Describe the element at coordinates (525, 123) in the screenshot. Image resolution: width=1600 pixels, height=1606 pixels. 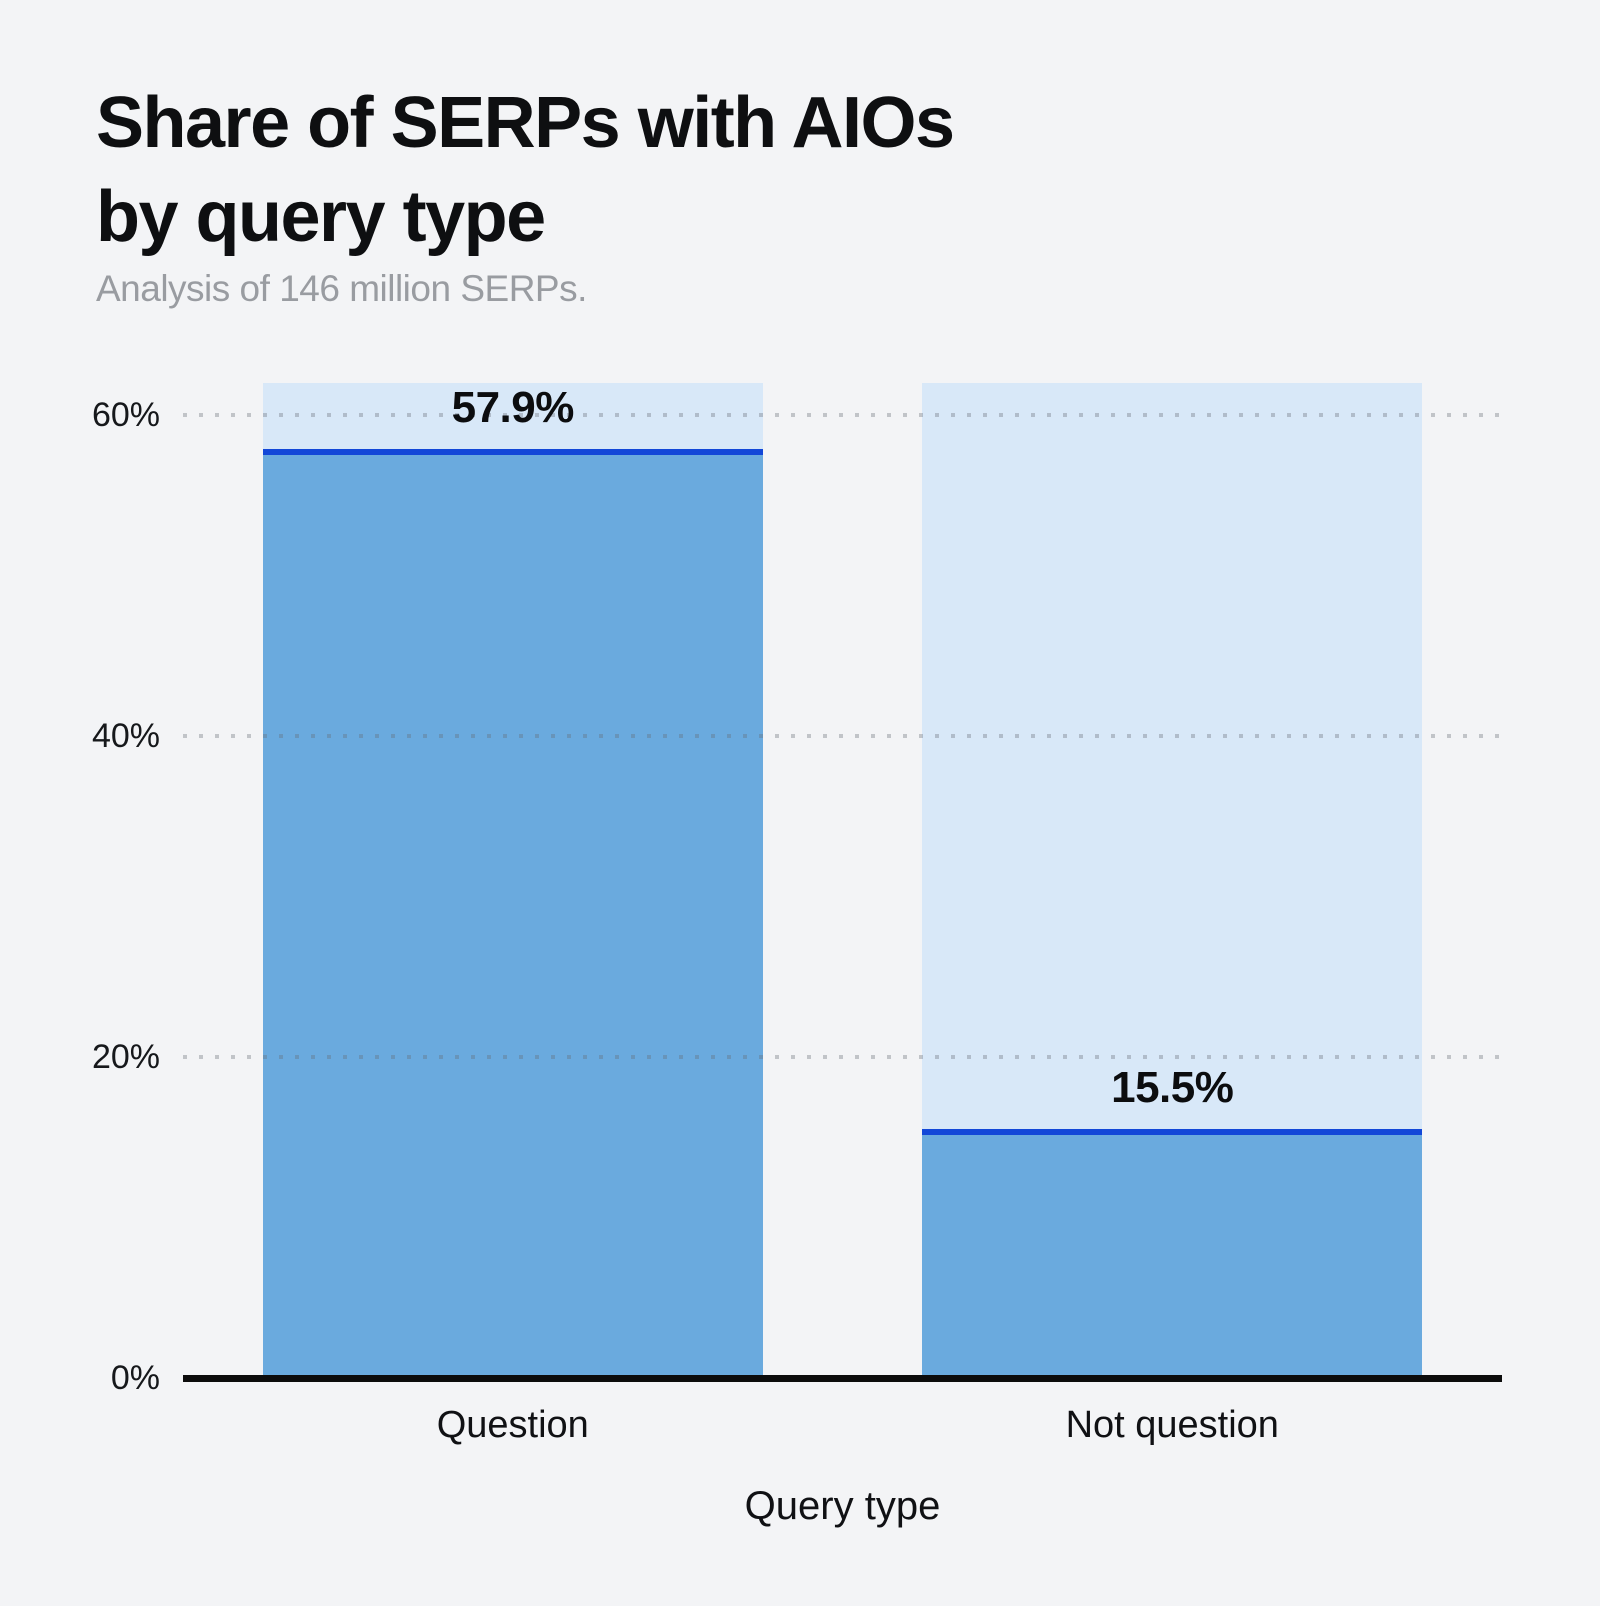
I see `chart-title-line-1: Share of SERPs with AIOs` at that location.